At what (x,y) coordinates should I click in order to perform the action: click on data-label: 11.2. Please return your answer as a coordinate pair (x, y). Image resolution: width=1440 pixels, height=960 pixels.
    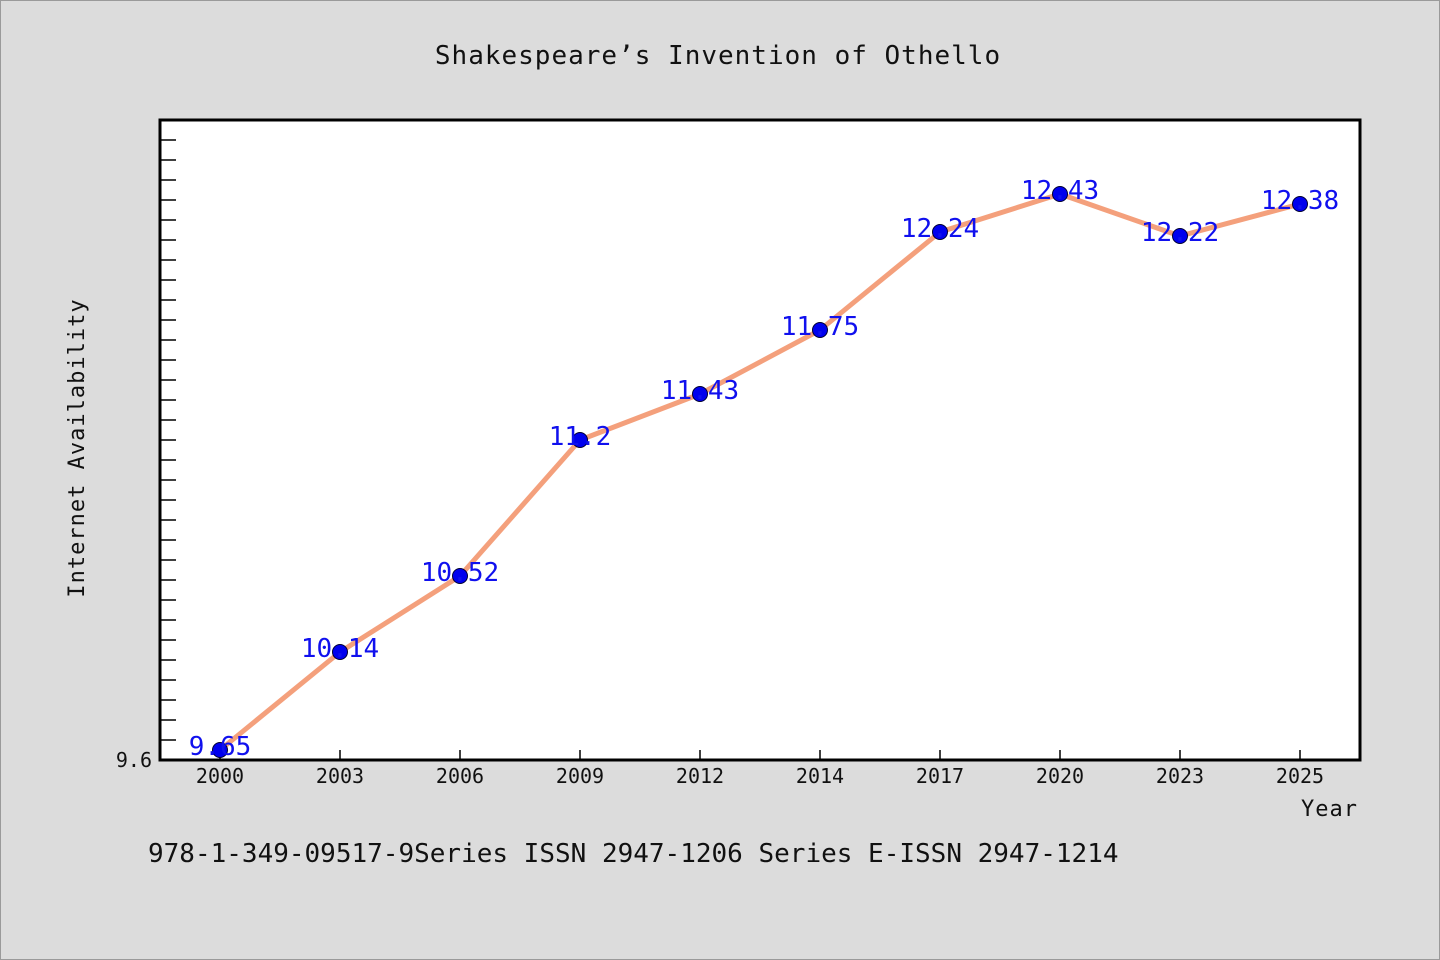
    Looking at the image, I should click on (580, 437).